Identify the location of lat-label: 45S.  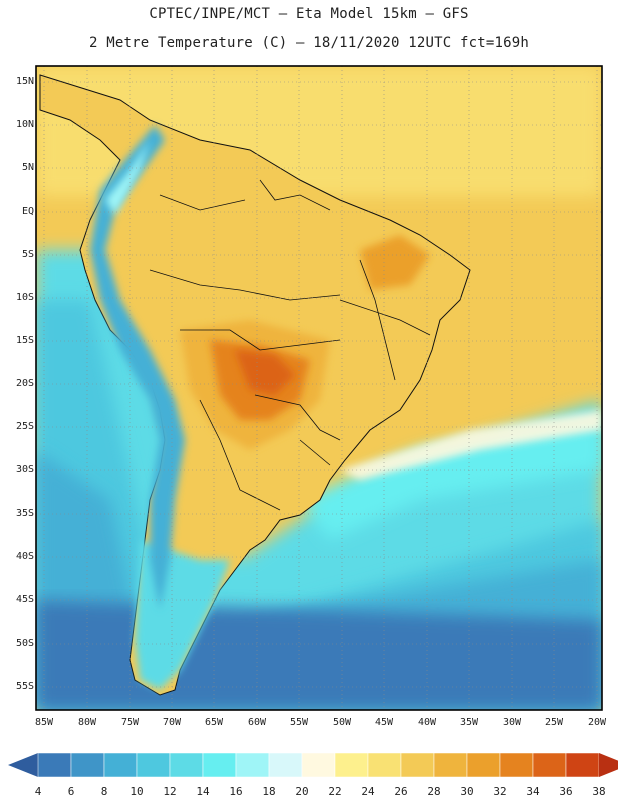
(24, 599).